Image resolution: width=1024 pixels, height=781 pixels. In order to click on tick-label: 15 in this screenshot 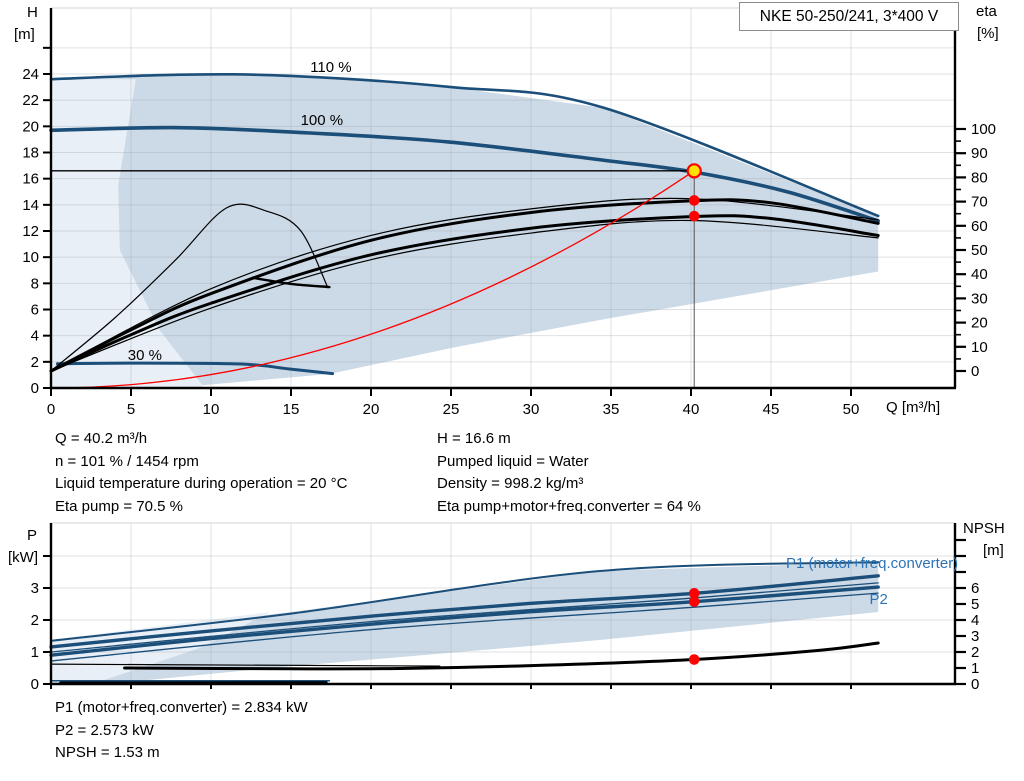, I will do `click(291, 409)`.